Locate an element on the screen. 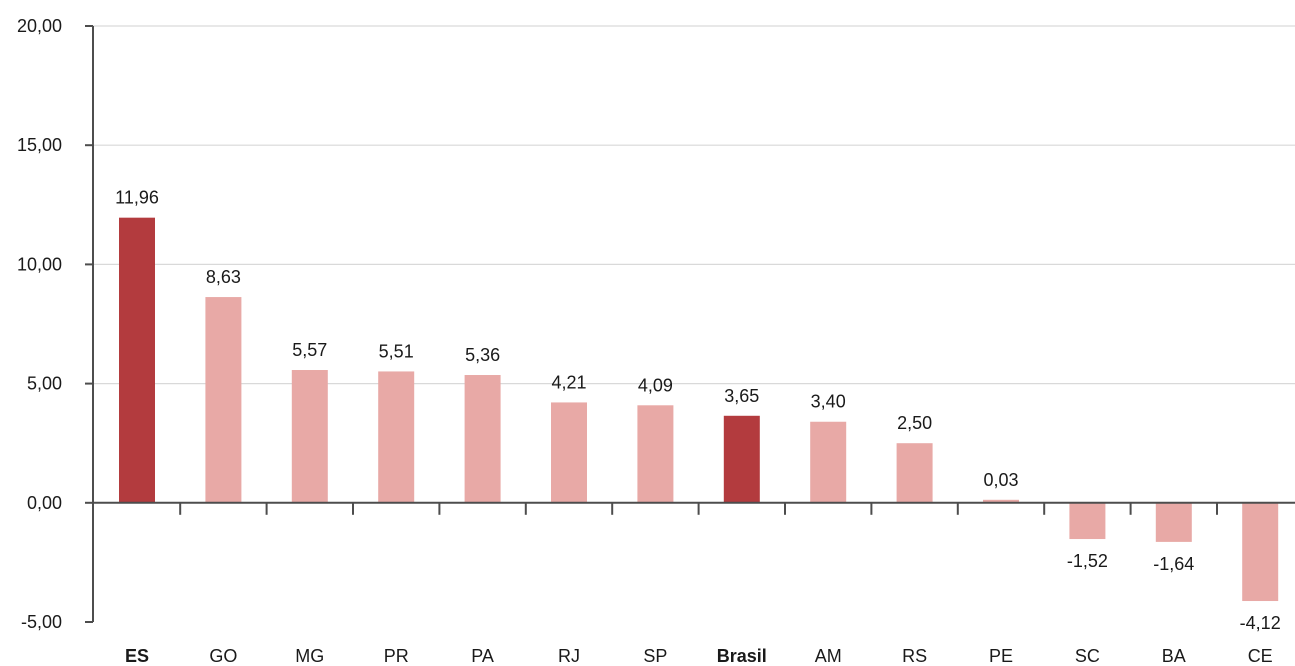 The height and width of the screenshot is (666, 1295). bar-mg is located at coordinates (309, 436).